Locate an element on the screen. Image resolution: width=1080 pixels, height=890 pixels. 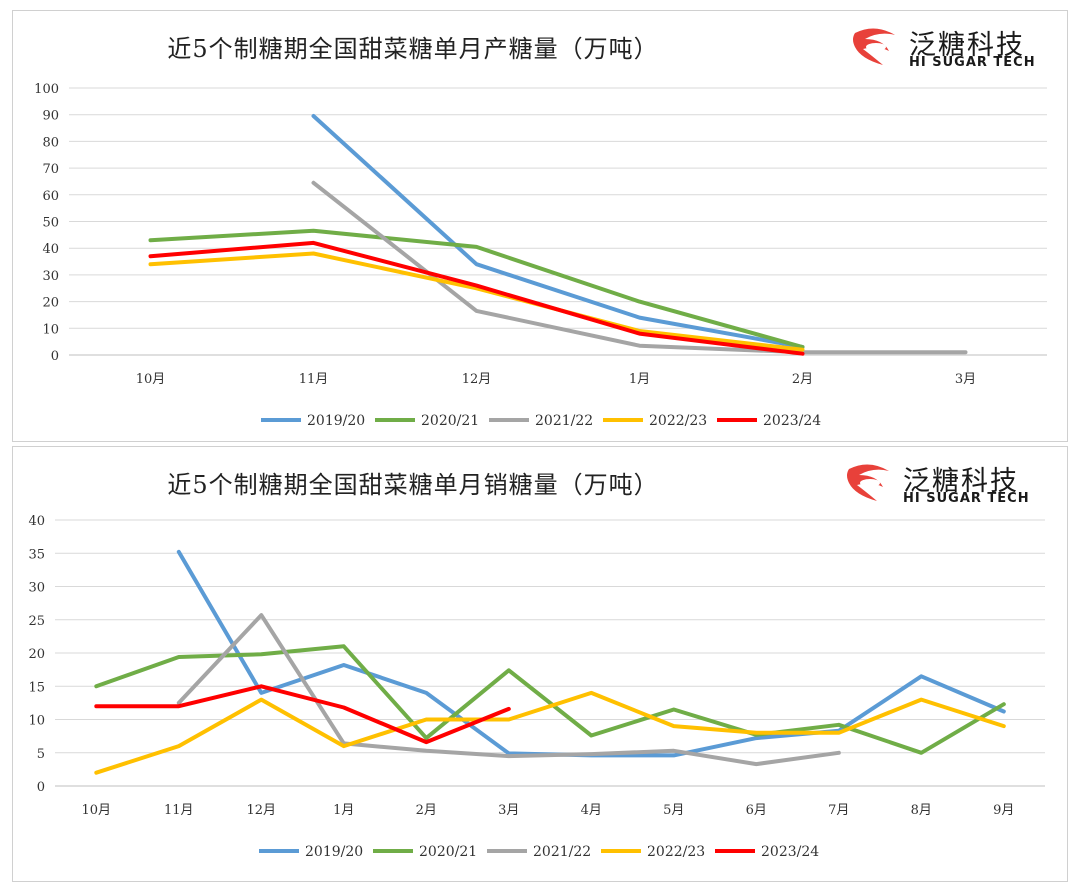
y-tick-label: 50 is located at coordinates (50, 223).